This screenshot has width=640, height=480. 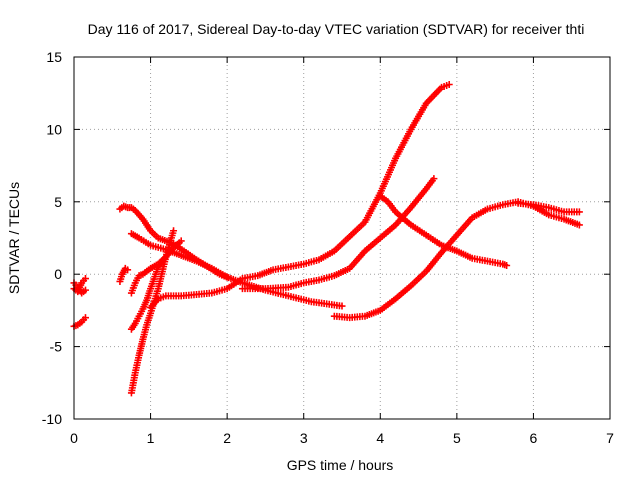 I want to click on x-tick-label: 1, so click(x=151, y=438).